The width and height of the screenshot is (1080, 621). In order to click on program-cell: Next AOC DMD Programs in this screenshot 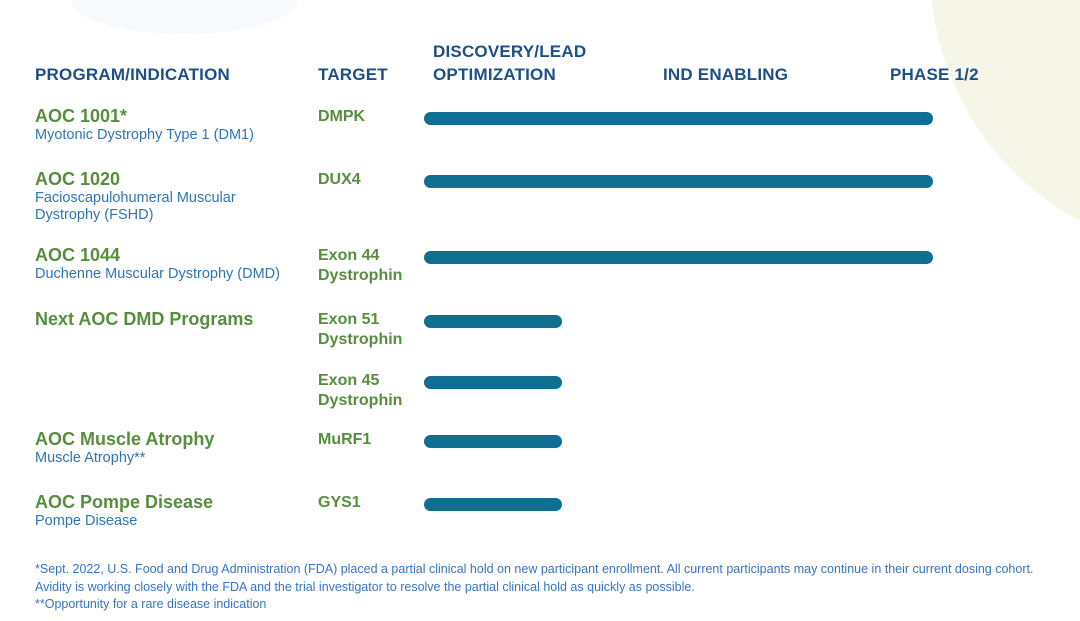, I will do `click(167, 319)`.